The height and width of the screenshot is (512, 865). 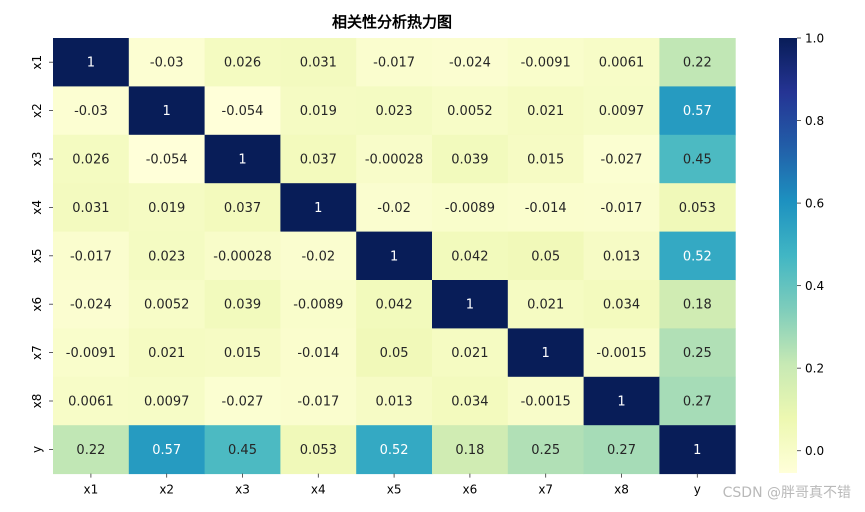 I want to click on cell-value-label: 0.27, so click(x=697, y=402).